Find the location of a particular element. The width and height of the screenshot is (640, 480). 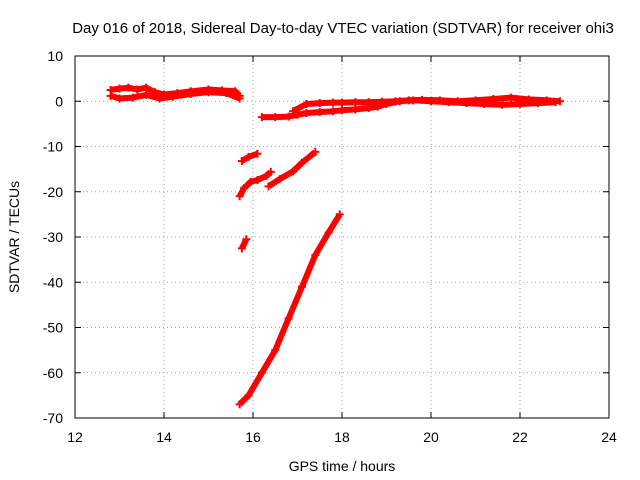

y-tick-label: 10 is located at coordinates (55, 56).